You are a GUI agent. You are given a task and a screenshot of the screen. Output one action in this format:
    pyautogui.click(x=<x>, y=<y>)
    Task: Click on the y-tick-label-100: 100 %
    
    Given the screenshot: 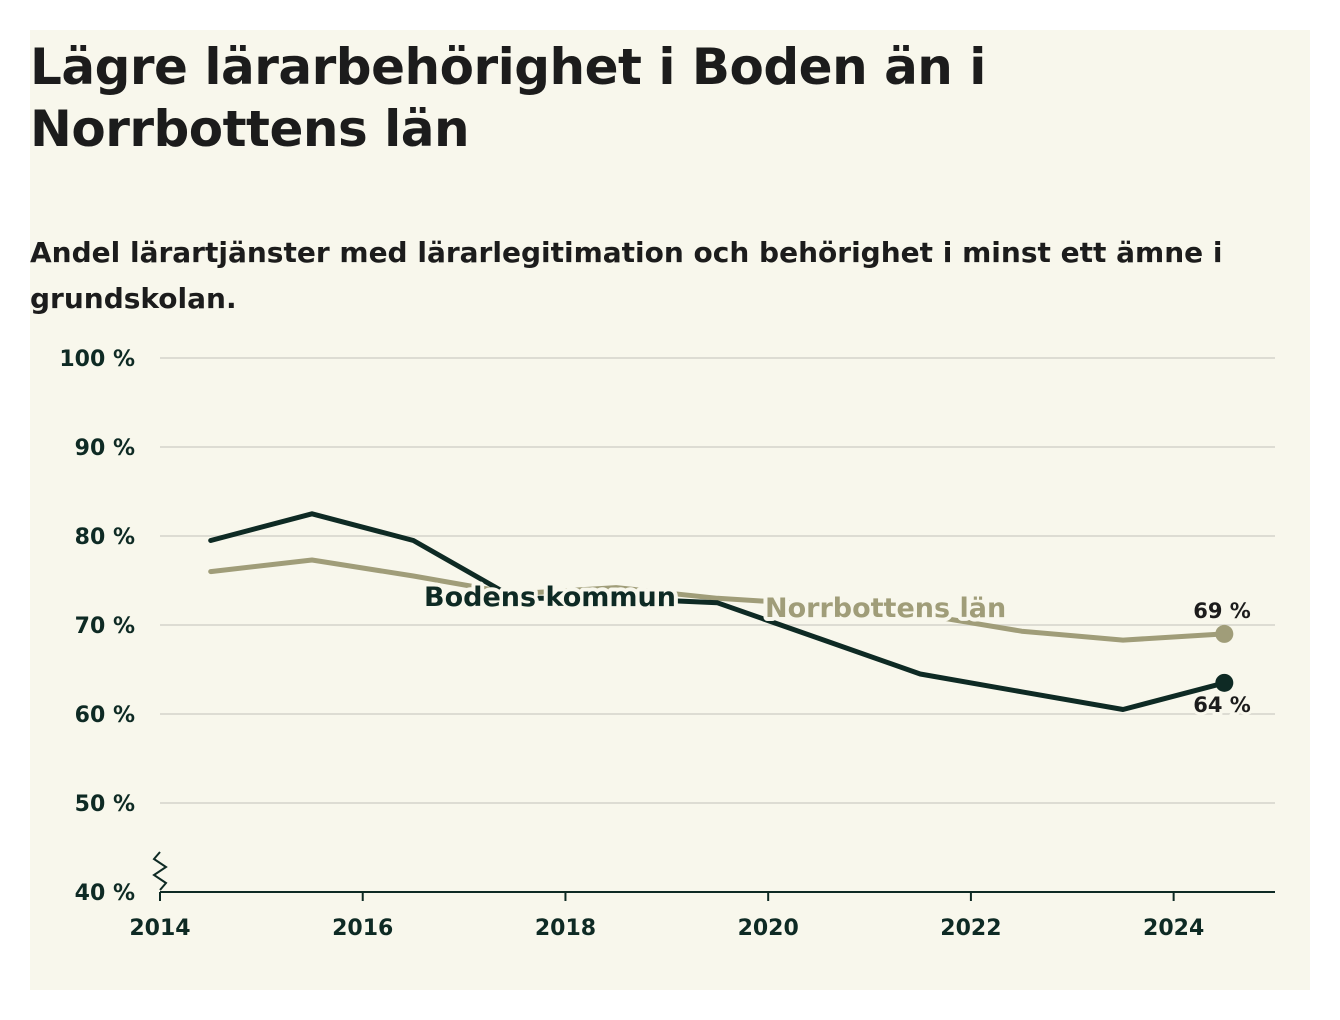 What is the action you would take?
    pyautogui.click(x=97, y=359)
    